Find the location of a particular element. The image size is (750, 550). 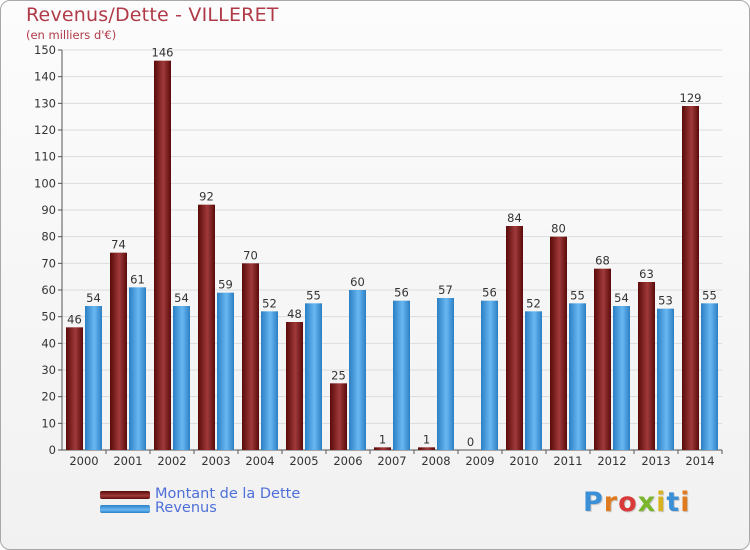

data-label: 59 is located at coordinates (225, 285).